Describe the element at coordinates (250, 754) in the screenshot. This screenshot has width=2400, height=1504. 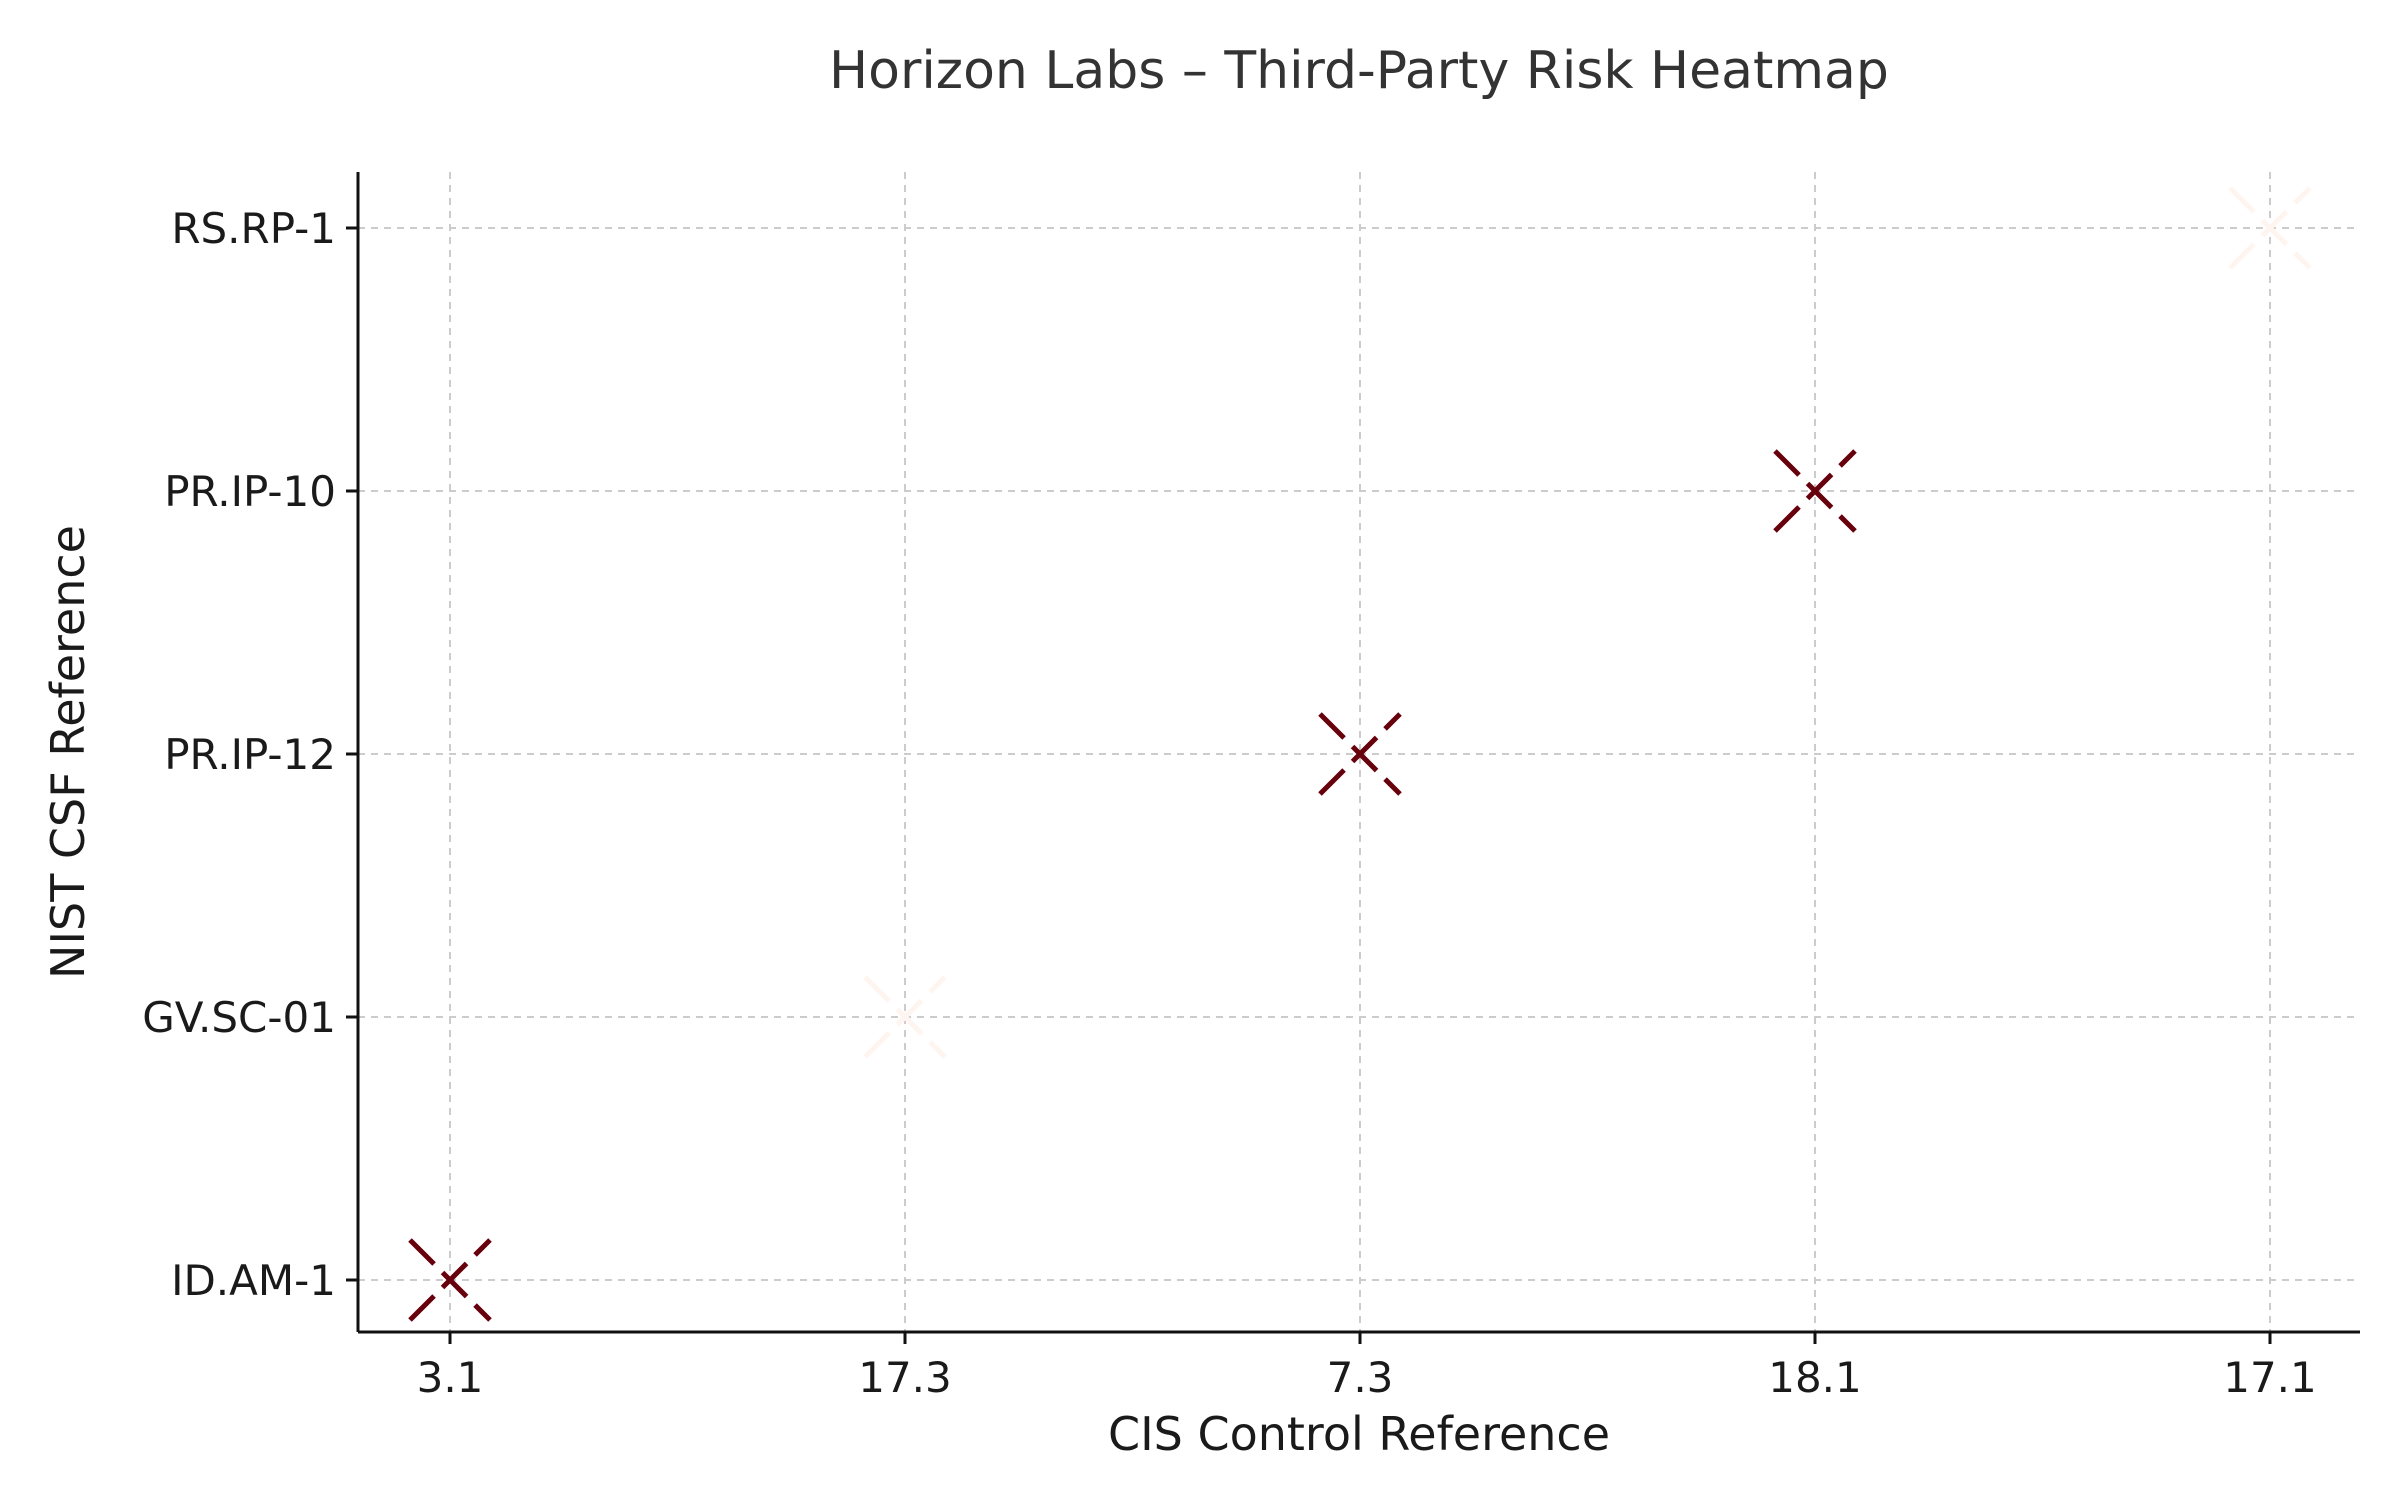
I see `y-tick-label: PR.IP-12` at that location.